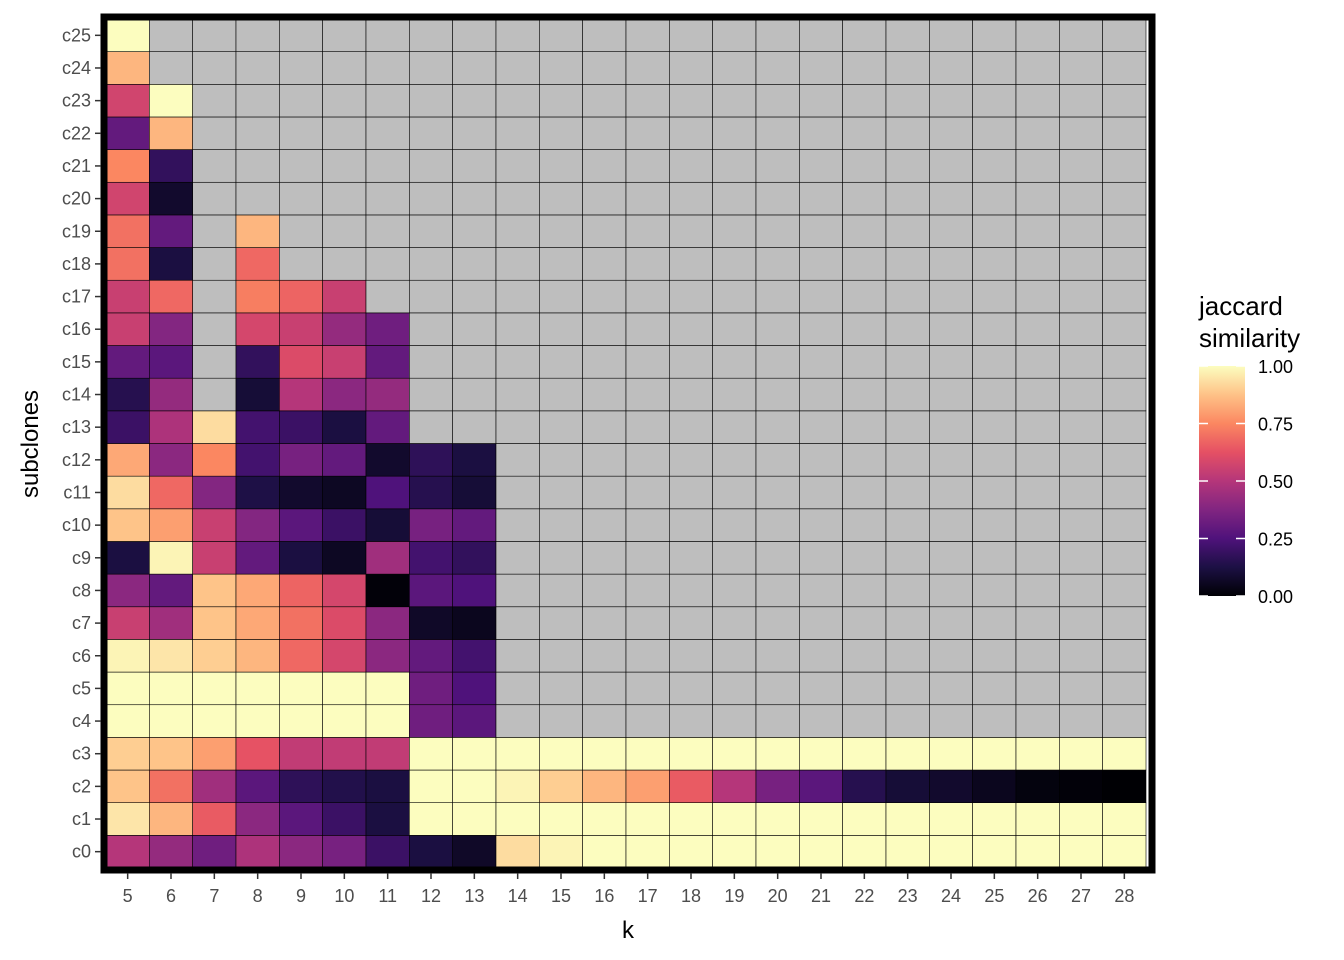 This screenshot has width=1344, height=960. Describe the element at coordinates (128, 896) in the screenshot. I see `x-tick-label: 5` at that location.